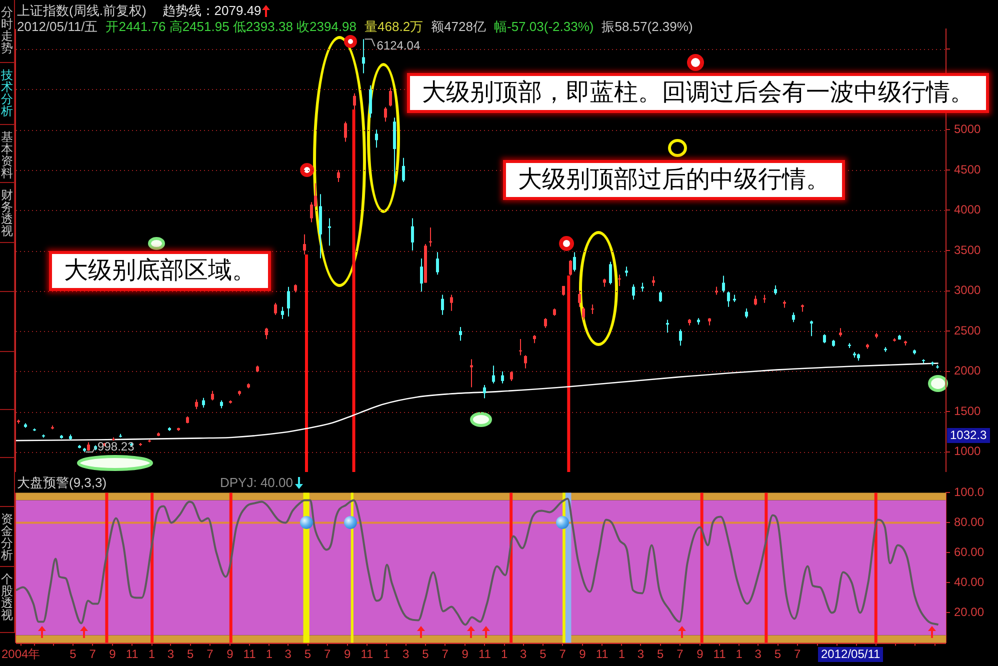 Image resolution: width=998 pixels, height=666 pixels. Describe the element at coordinates (647, 26) in the screenshot. I see `annotation: 振58.57(2.39%)` at that location.